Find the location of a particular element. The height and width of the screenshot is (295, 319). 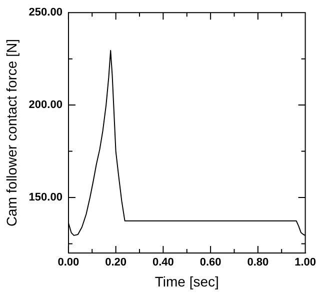

x-tick-label: 1.00 is located at coordinates (305, 262).